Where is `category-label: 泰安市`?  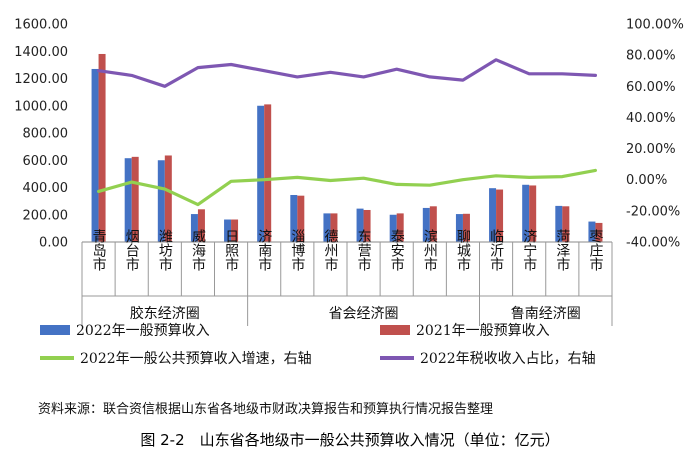
category-label: 泰安市 is located at coordinates (397, 250).